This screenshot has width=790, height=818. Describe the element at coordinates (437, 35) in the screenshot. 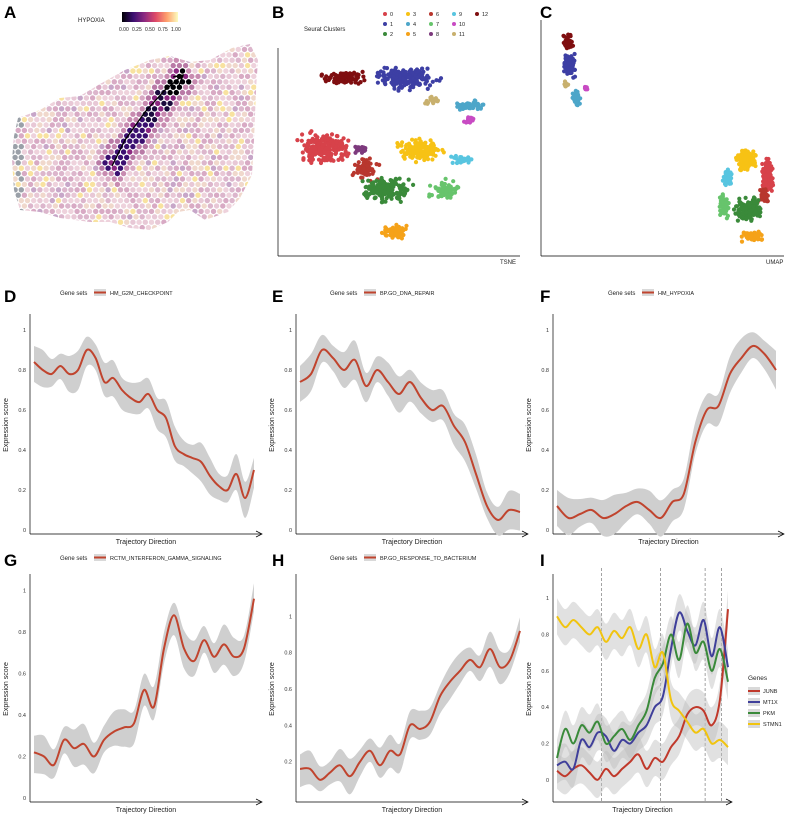

I see `panel-b-legend-label: 8` at that location.